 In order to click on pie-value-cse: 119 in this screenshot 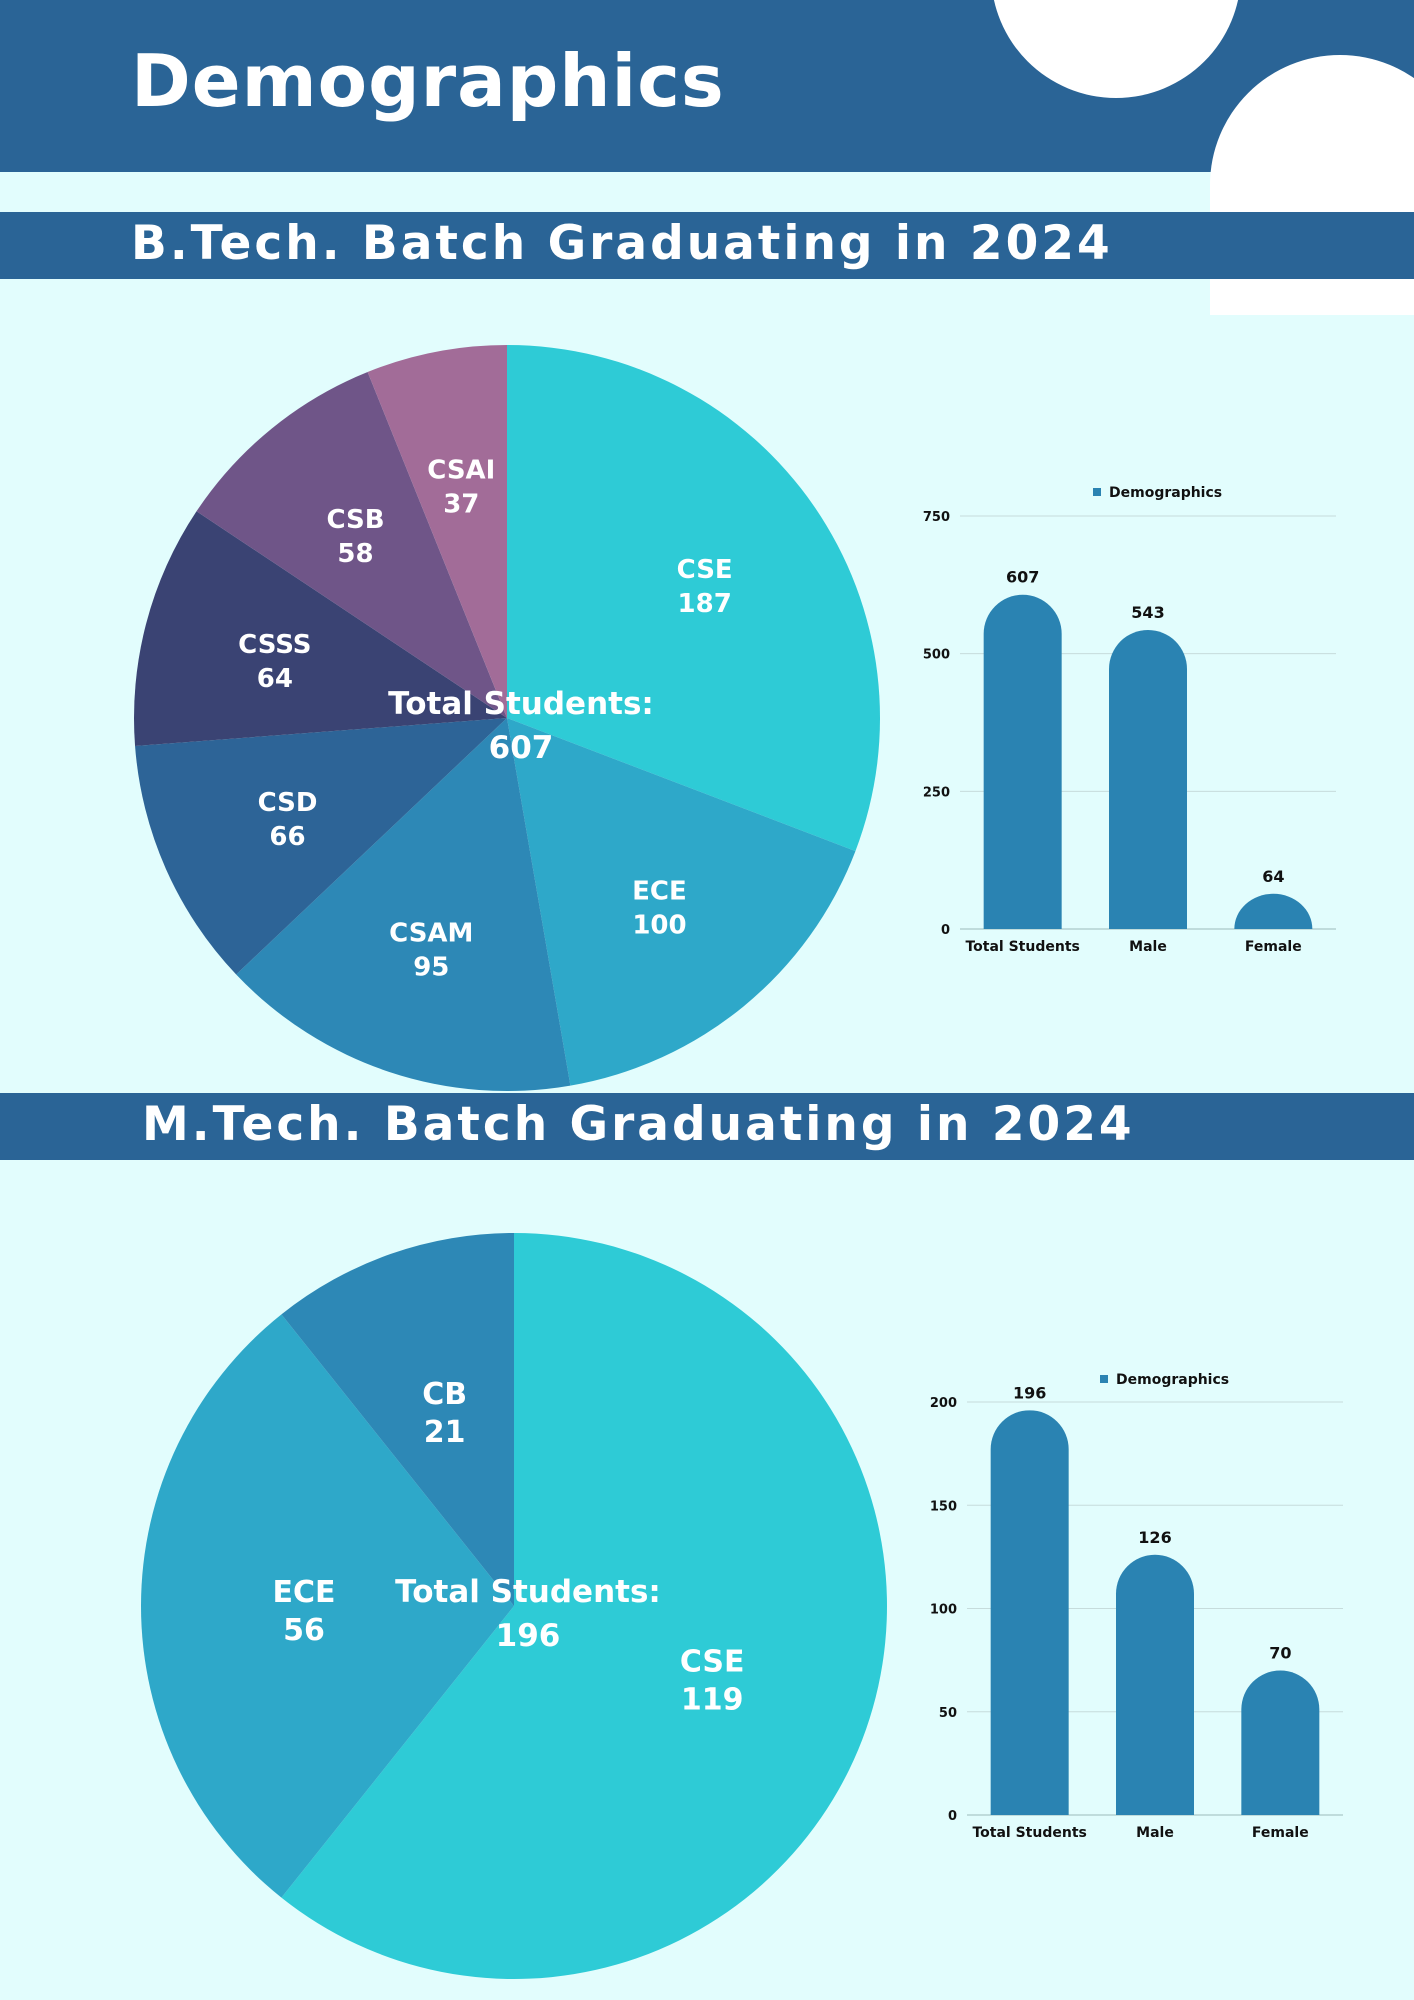, I will do `click(712, 1699)`.